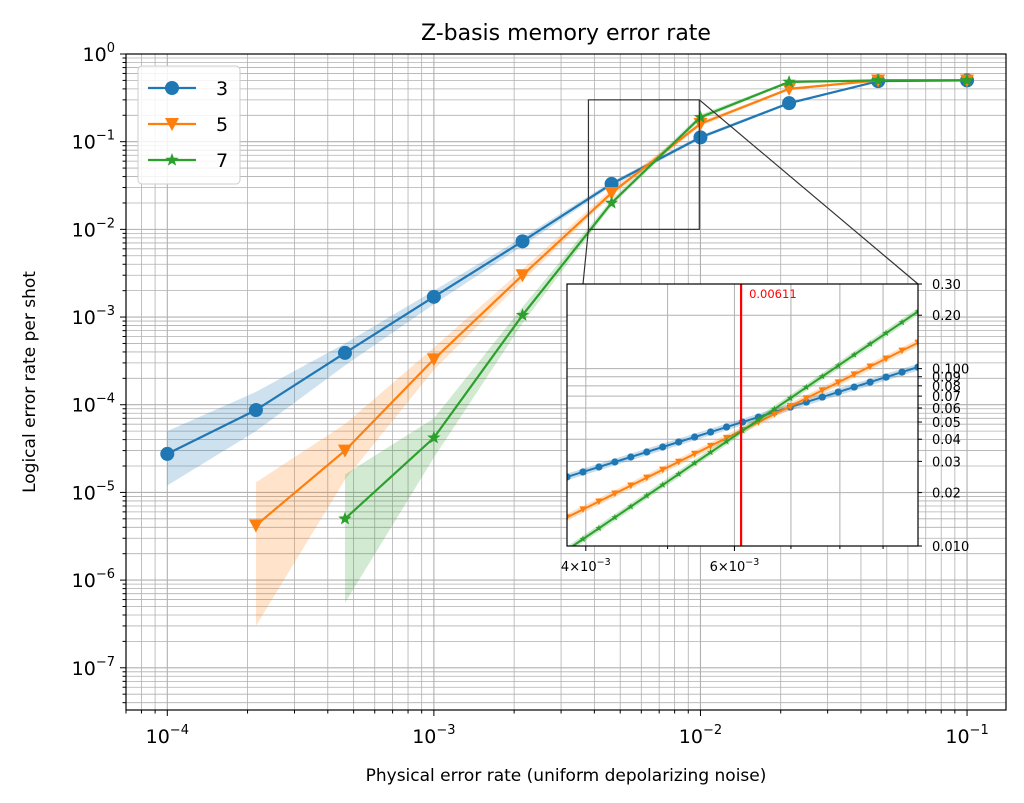  Describe the element at coordinates (93, 316) in the screenshot. I see `y-tick-label: 10⁻³` at that location.